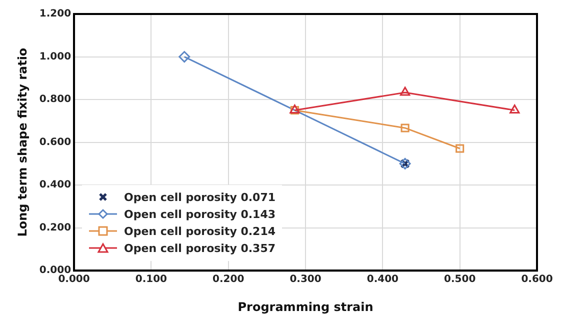 This screenshot has width=567, height=327. I want to click on x-tick-label: 0.300, so click(306, 280).